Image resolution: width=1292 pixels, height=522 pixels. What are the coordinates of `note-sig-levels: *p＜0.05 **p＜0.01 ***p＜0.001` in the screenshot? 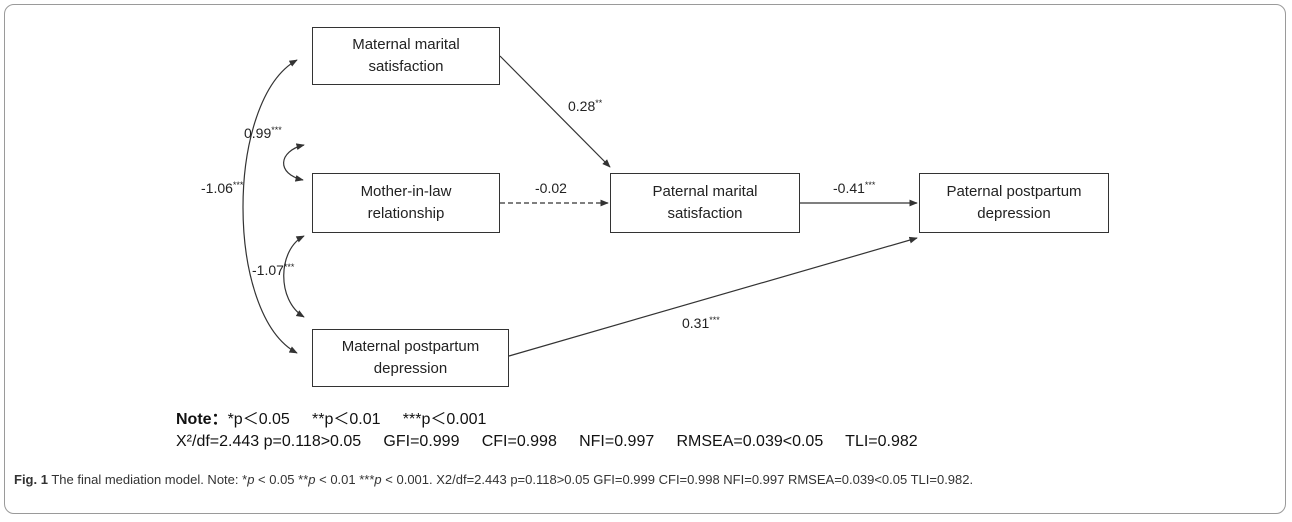 It's located at (357, 419).